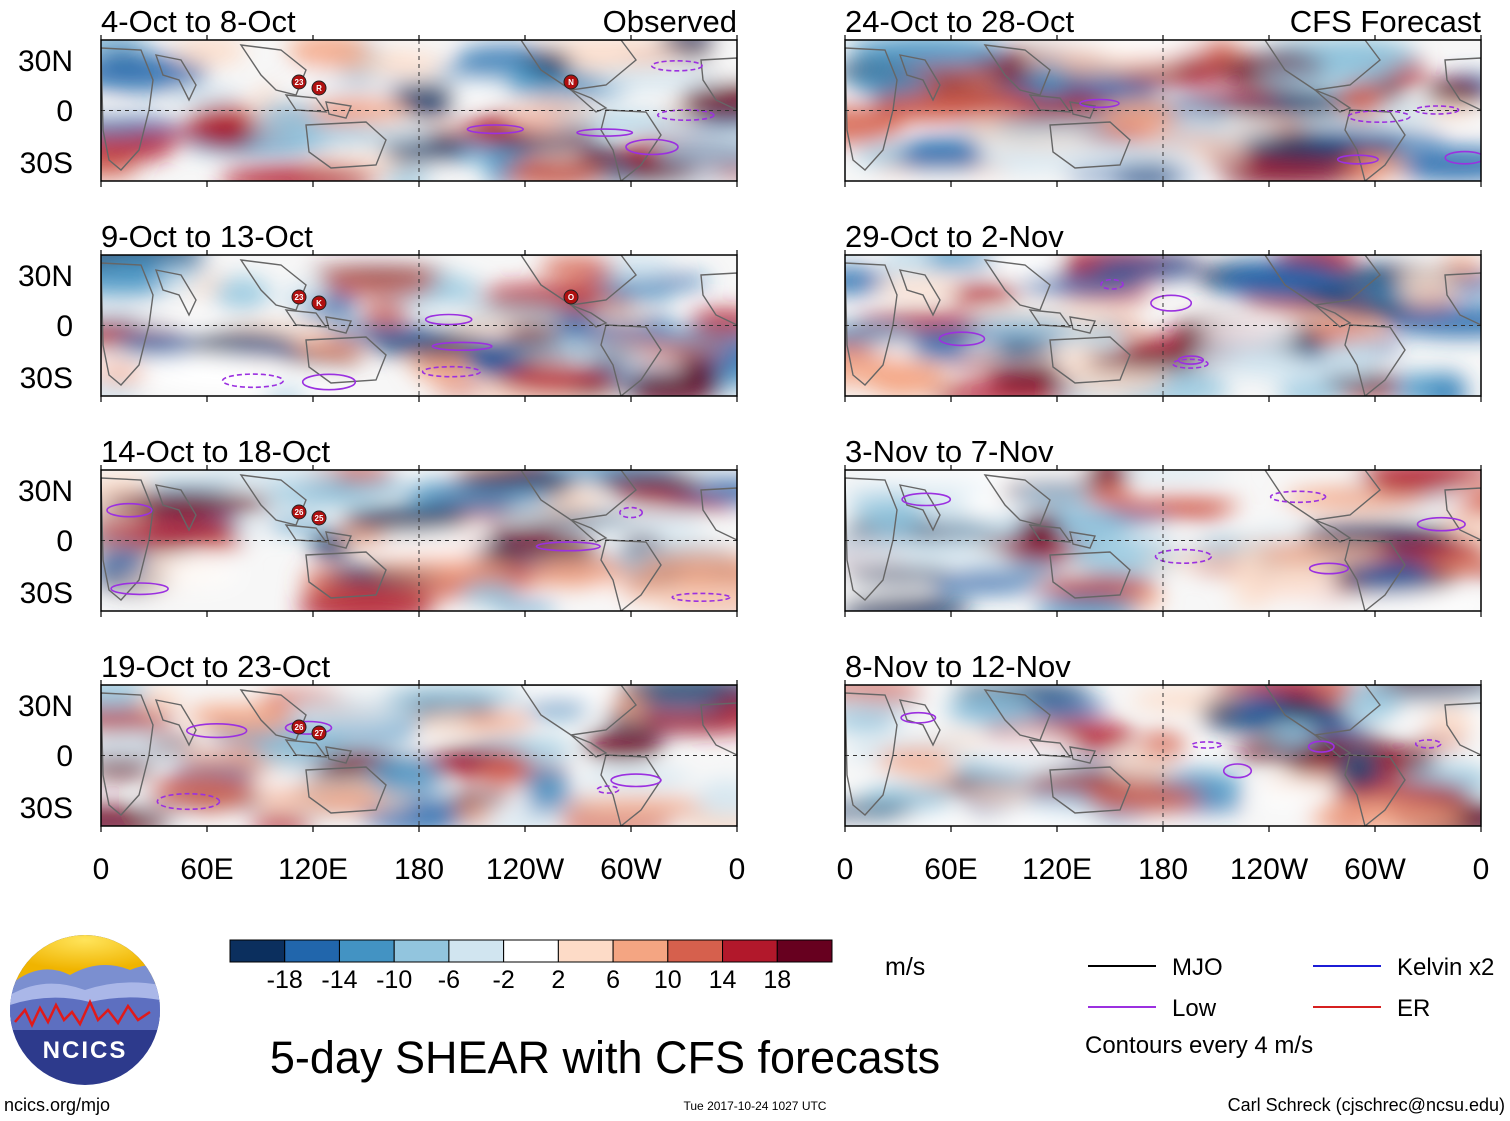 This screenshot has height=1121, width=1510. I want to click on colorbar-tick-label: -18, so click(285, 980).